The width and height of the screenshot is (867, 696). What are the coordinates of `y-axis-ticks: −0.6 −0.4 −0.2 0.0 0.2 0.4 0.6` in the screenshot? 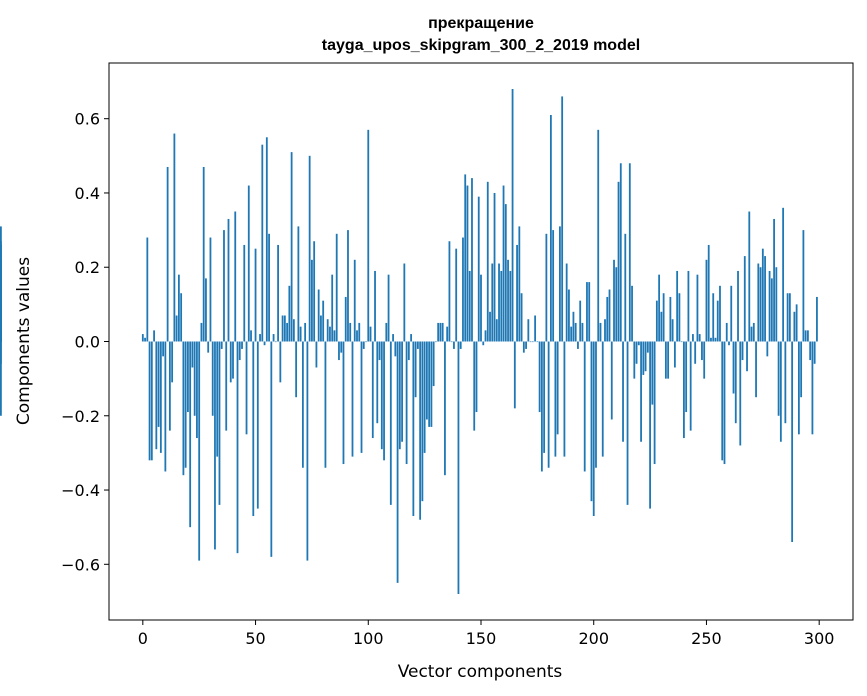 It's located at (85, 342).